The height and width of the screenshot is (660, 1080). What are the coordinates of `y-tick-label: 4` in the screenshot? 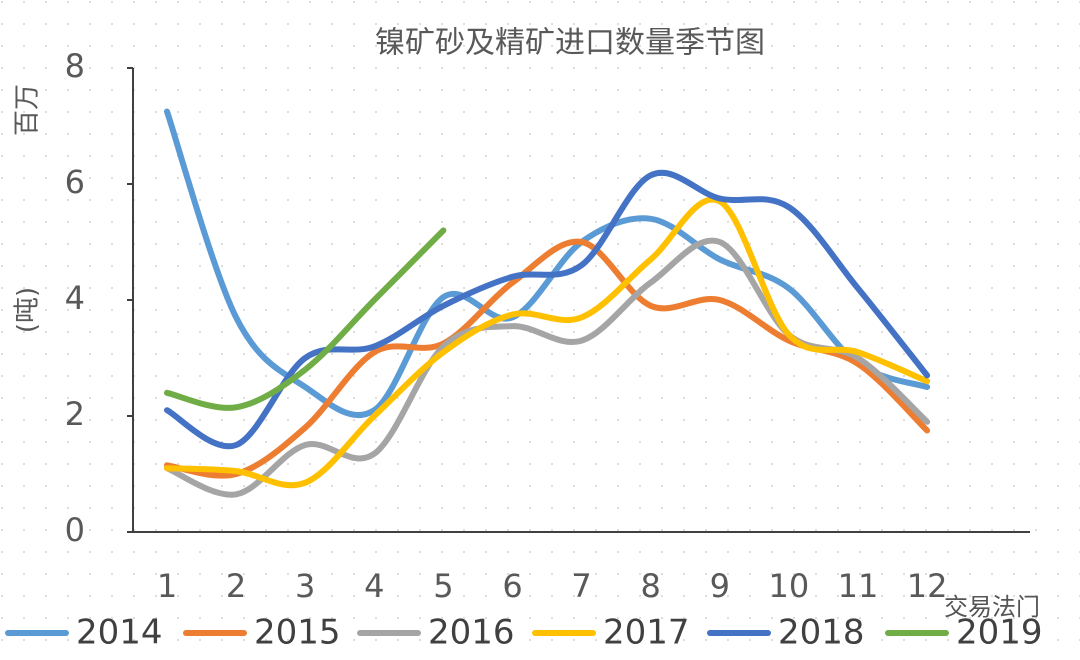 It's located at (75, 298).